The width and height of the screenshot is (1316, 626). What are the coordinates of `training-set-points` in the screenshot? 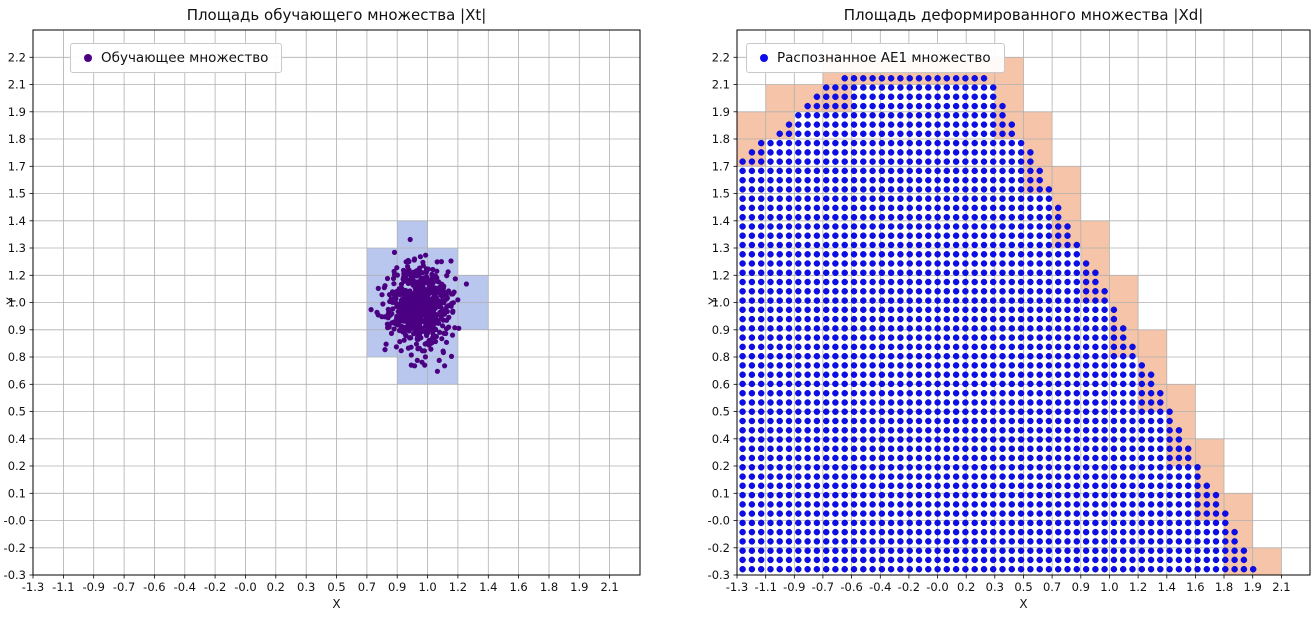 It's located at (418, 305).